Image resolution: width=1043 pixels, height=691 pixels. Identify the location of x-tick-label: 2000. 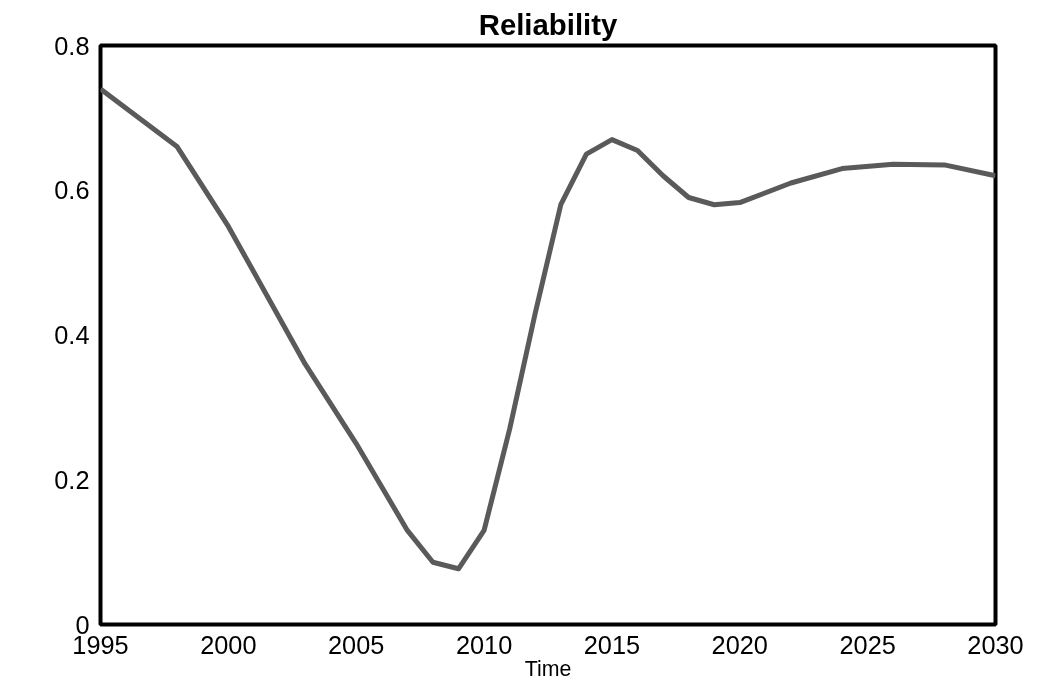
(228, 644).